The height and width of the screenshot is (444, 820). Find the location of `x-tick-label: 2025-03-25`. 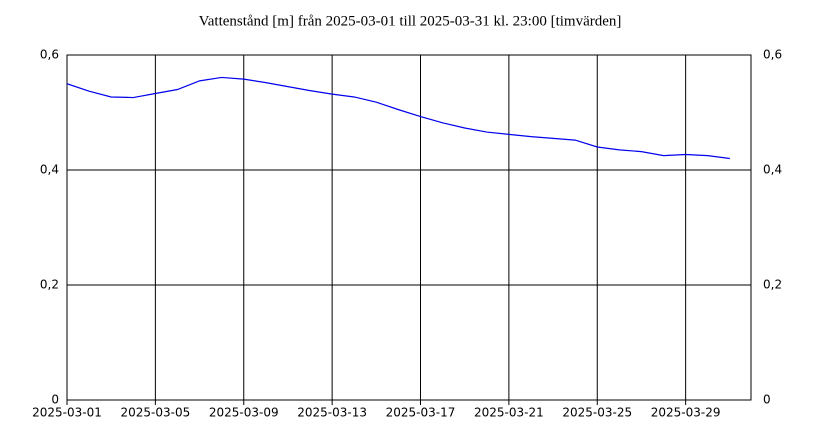

x-tick-label: 2025-03-25 is located at coordinates (597, 413).